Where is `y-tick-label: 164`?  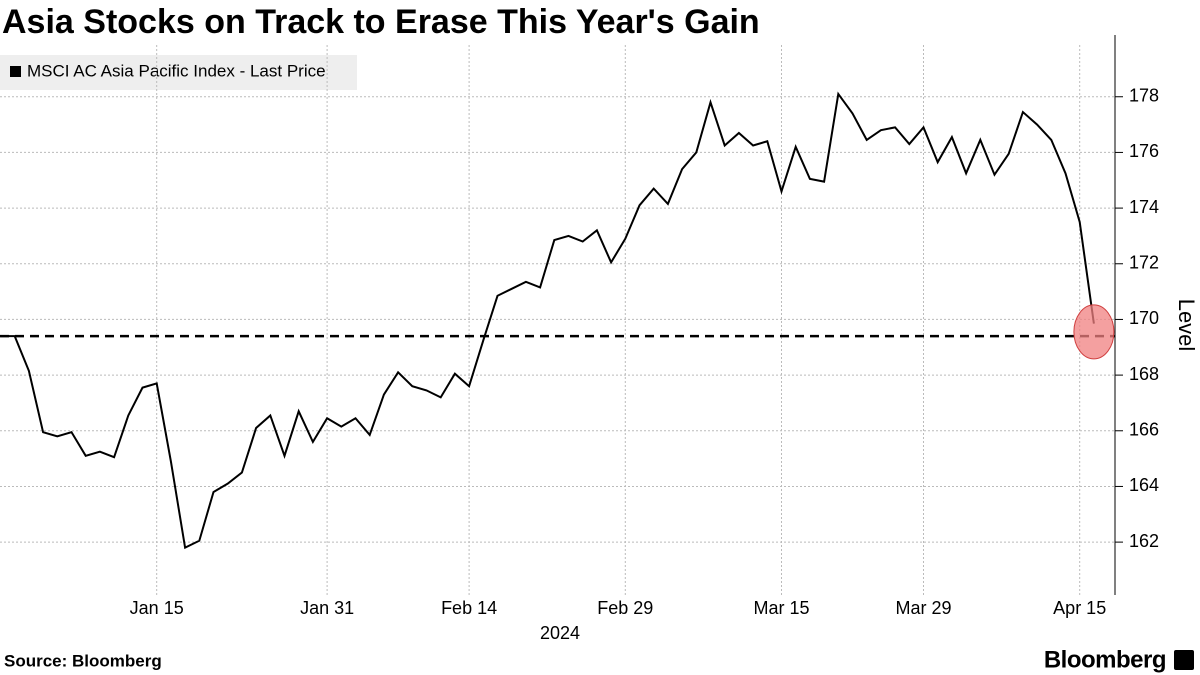 y-tick-label: 164 is located at coordinates (1144, 485).